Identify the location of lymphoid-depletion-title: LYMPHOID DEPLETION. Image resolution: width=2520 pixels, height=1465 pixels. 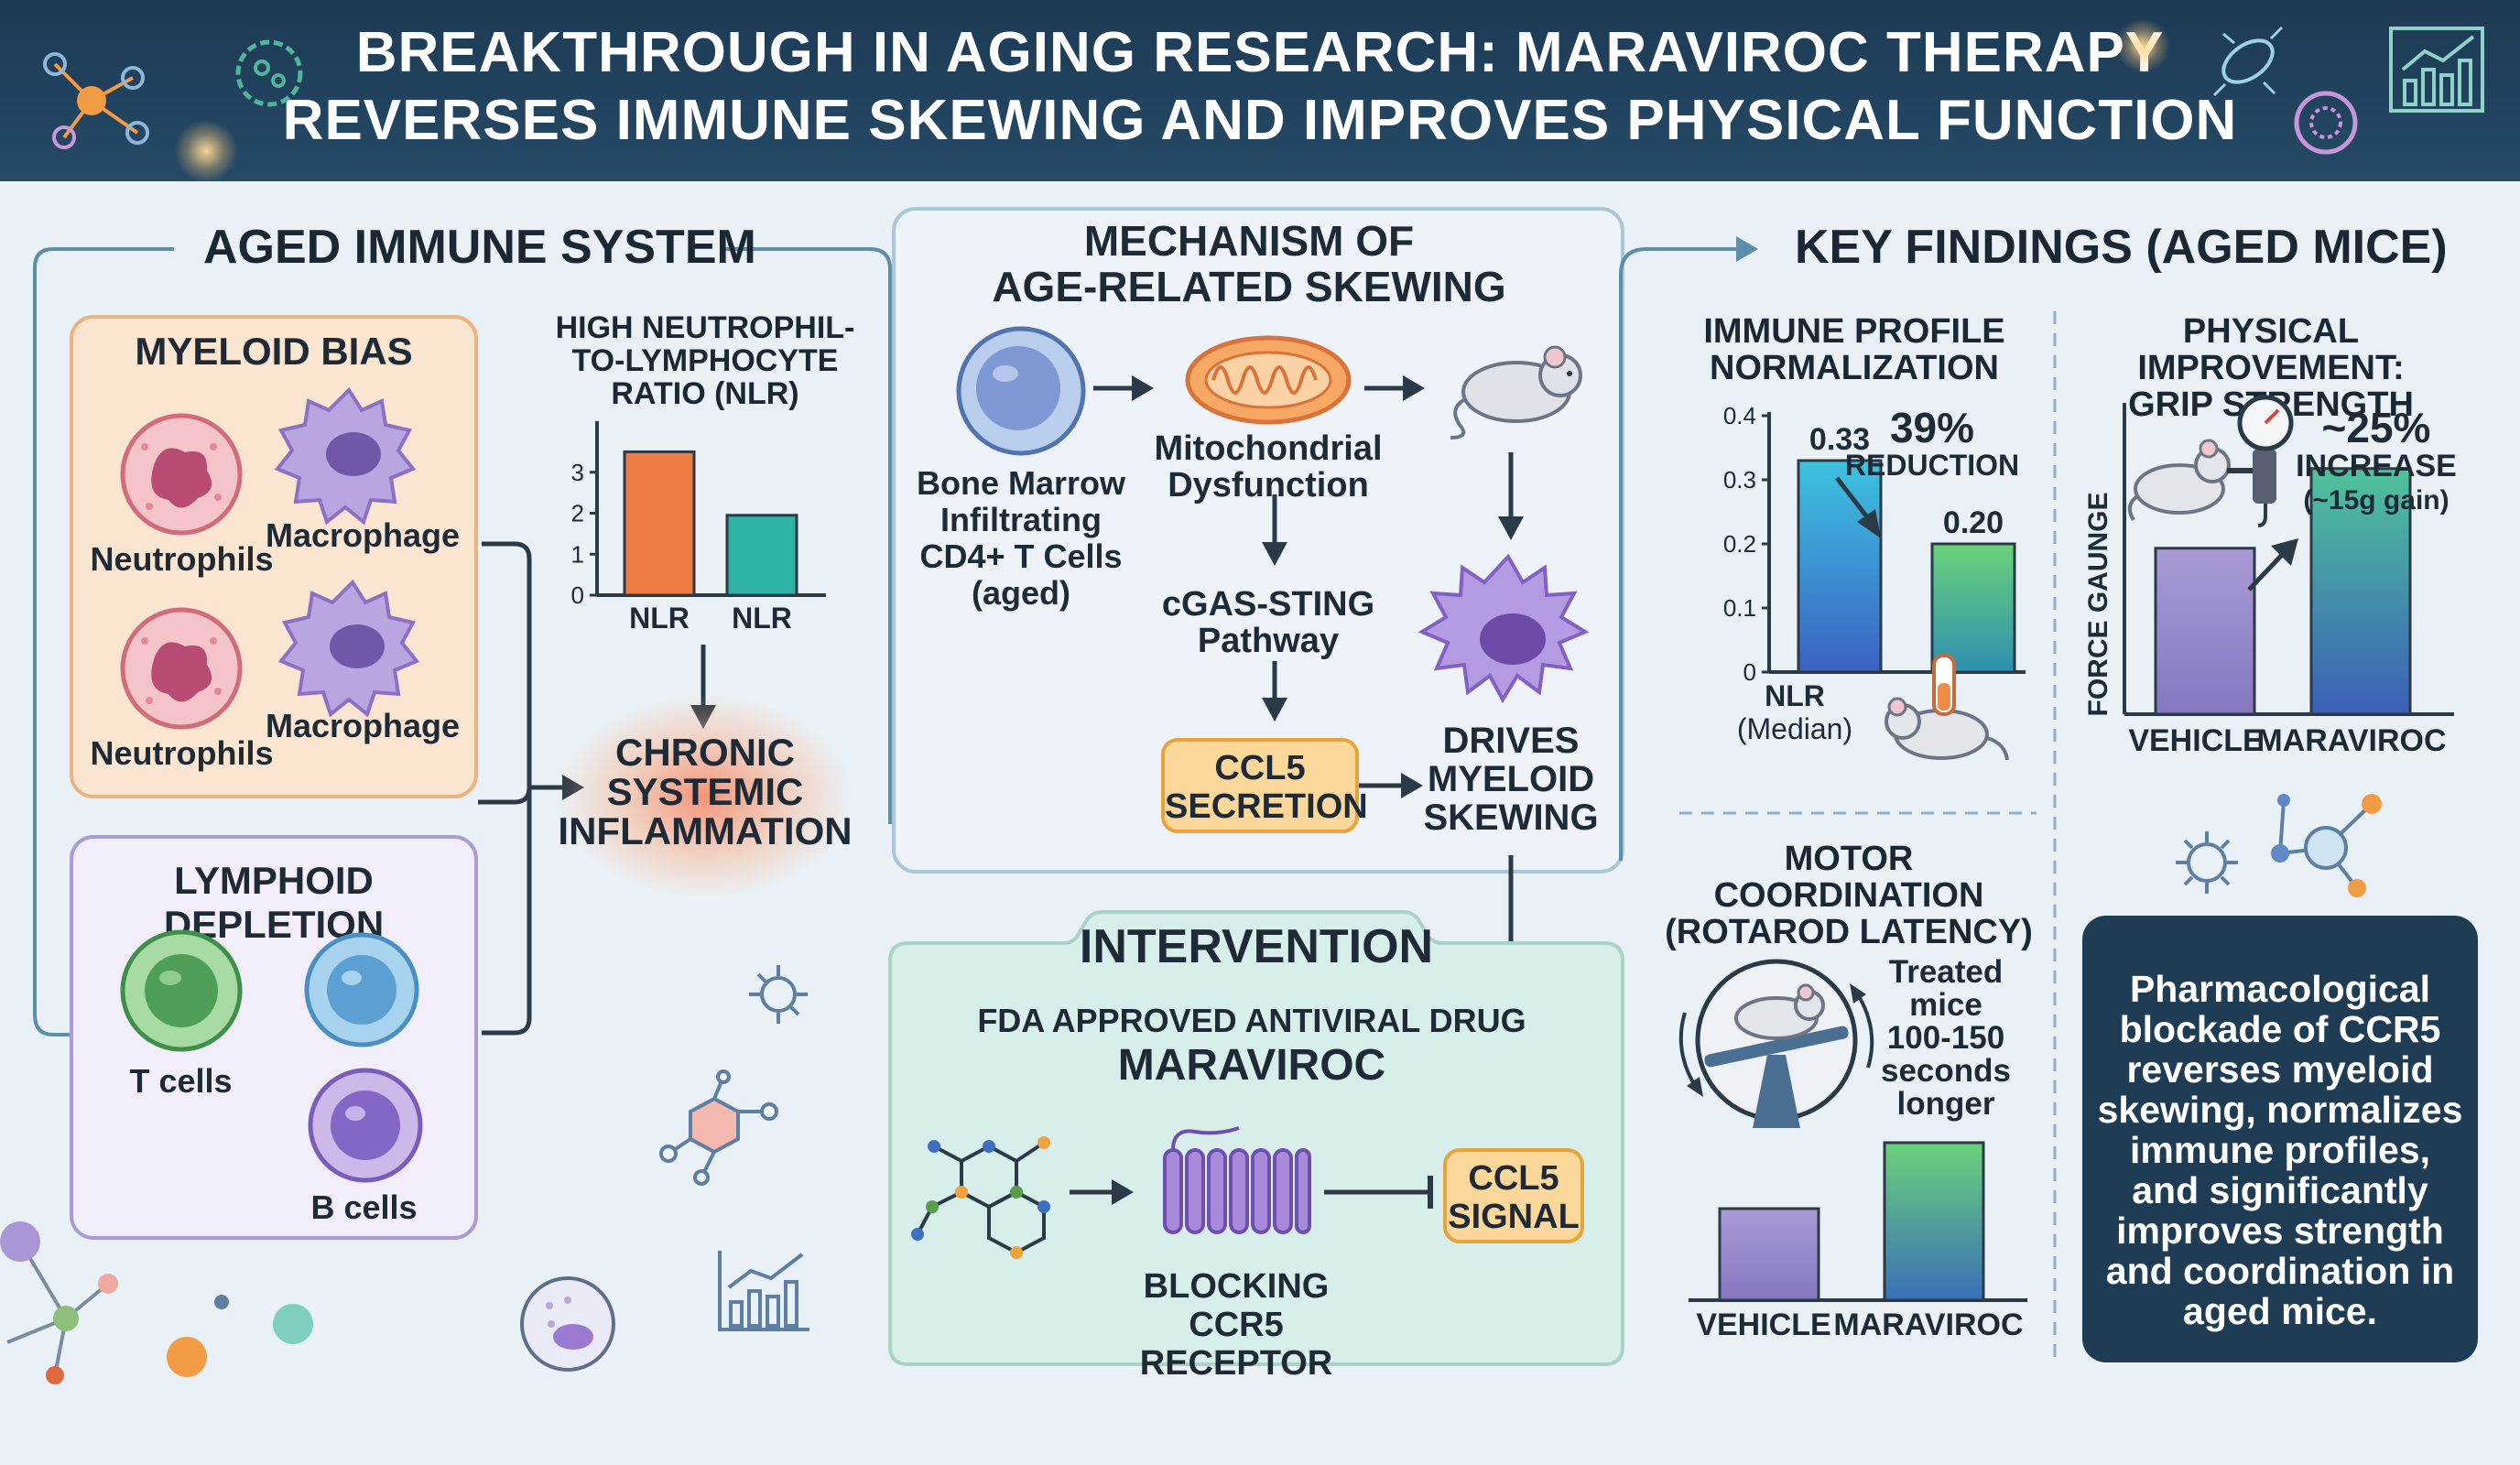
(274, 903).